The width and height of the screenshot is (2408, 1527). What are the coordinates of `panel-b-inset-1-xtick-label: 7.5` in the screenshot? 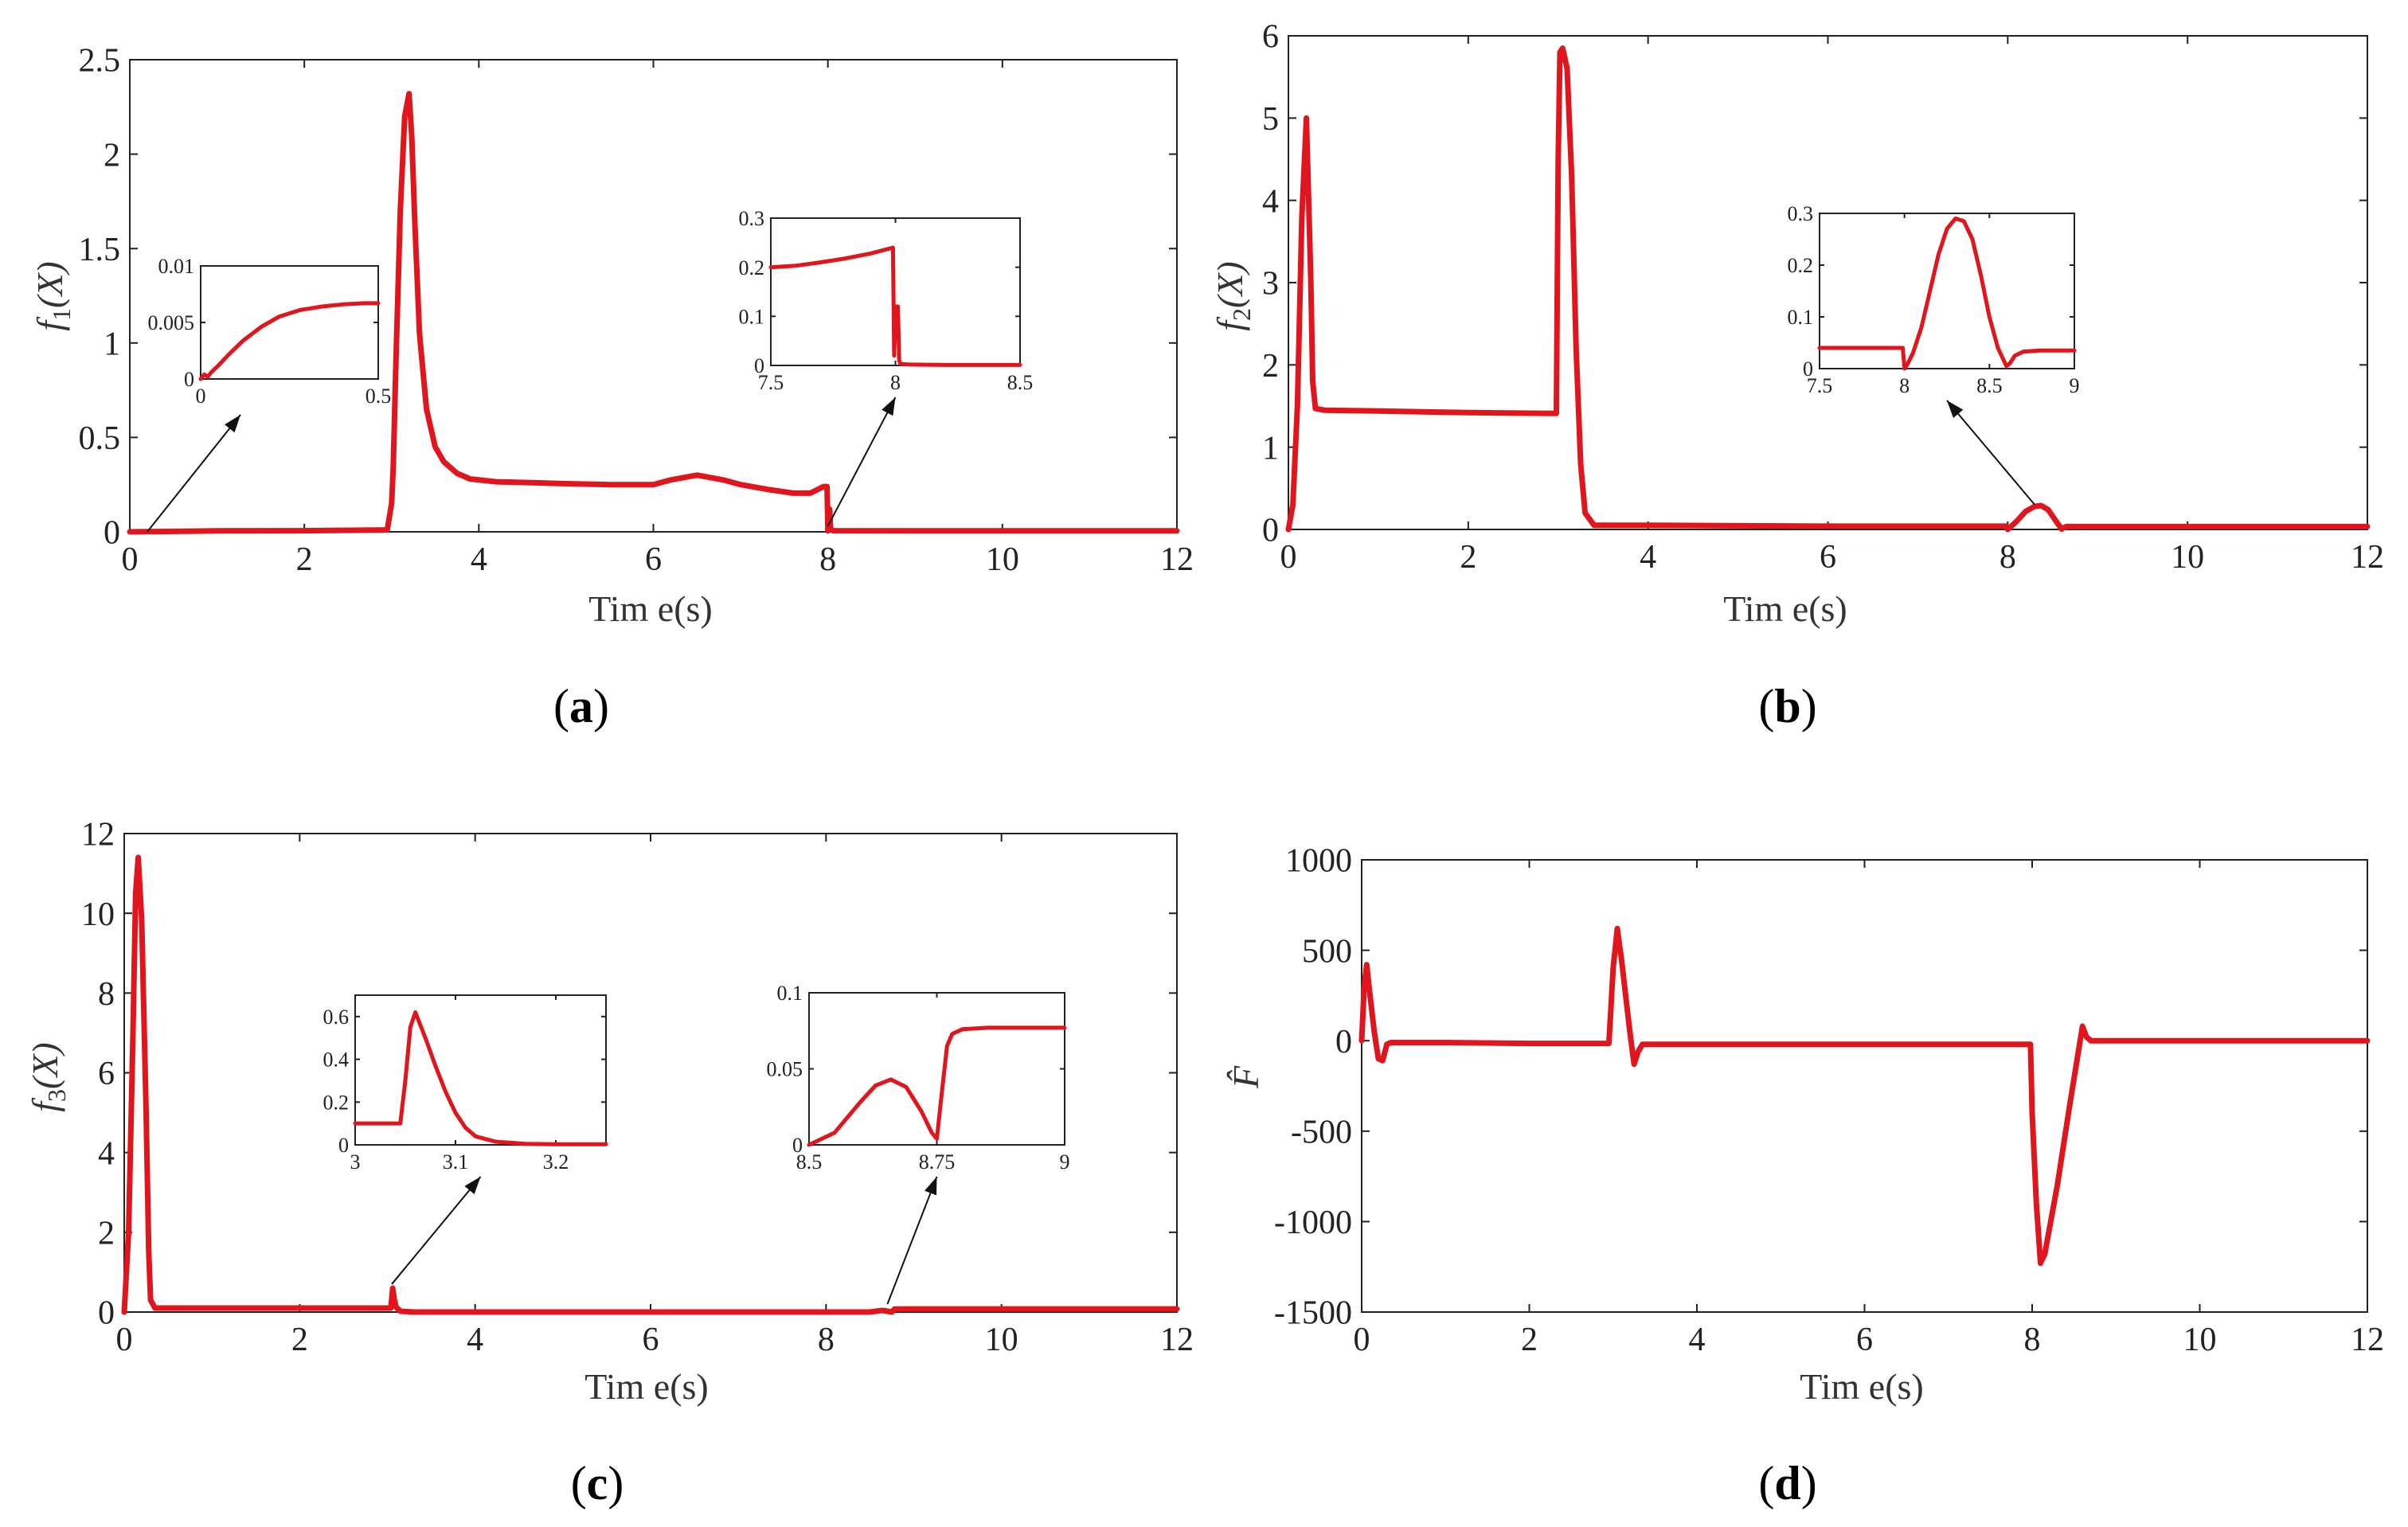 It's located at (1820, 385).